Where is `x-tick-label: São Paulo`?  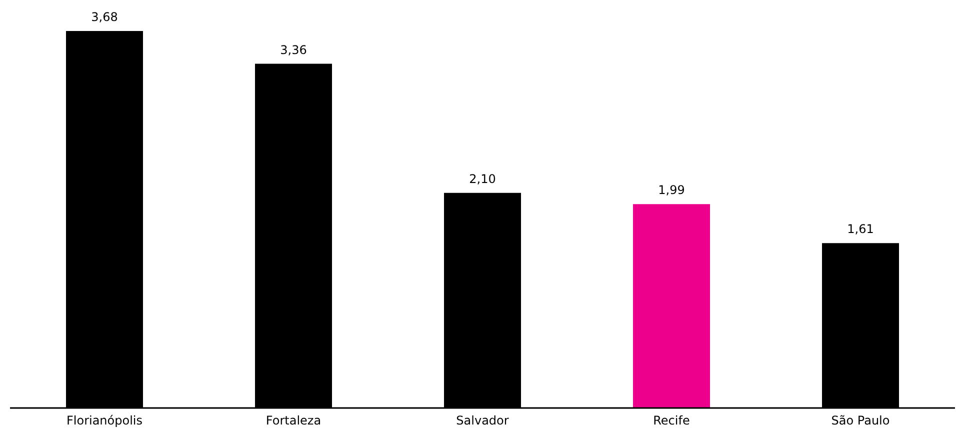
x-tick-label: São Paulo is located at coordinates (860, 421).